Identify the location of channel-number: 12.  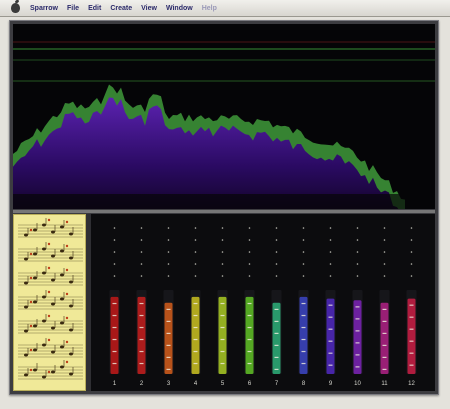
(411, 384).